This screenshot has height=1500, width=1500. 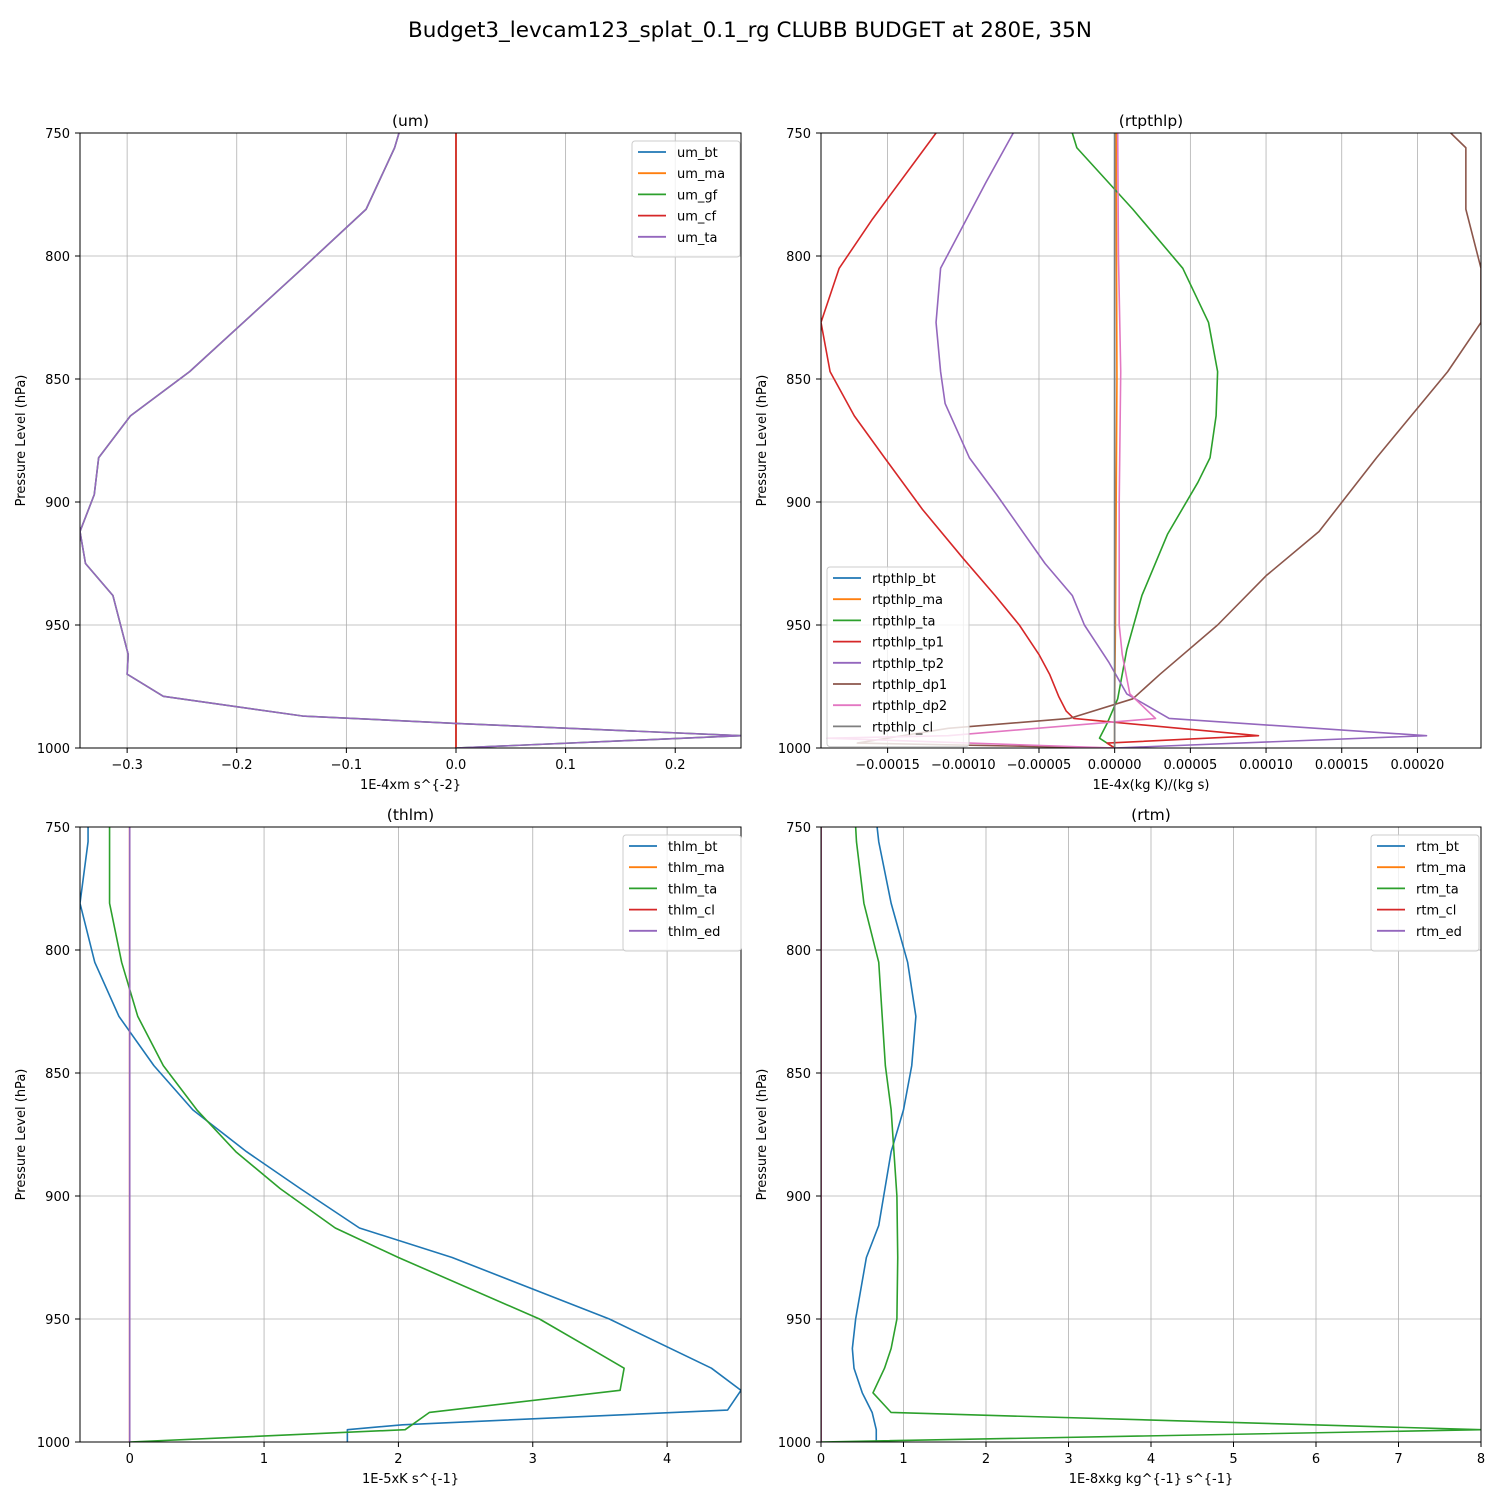 What do you see at coordinates (697, 195) in the screenshot?
I see `legend-label: um_gf` at bounding box center [697, 195].